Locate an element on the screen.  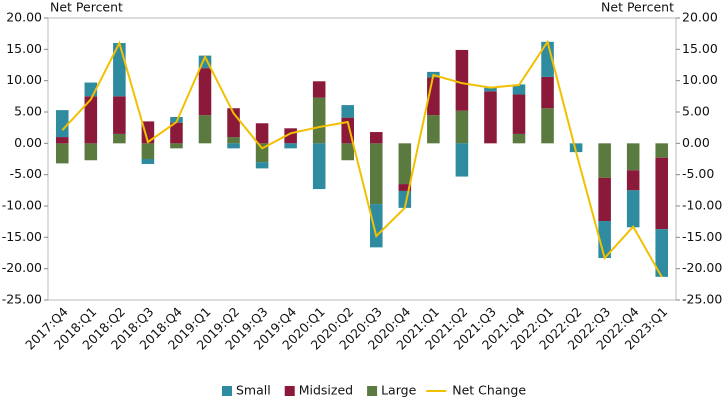
legend: Small Midsized Large Net Change is located at coordinates (374, 390).